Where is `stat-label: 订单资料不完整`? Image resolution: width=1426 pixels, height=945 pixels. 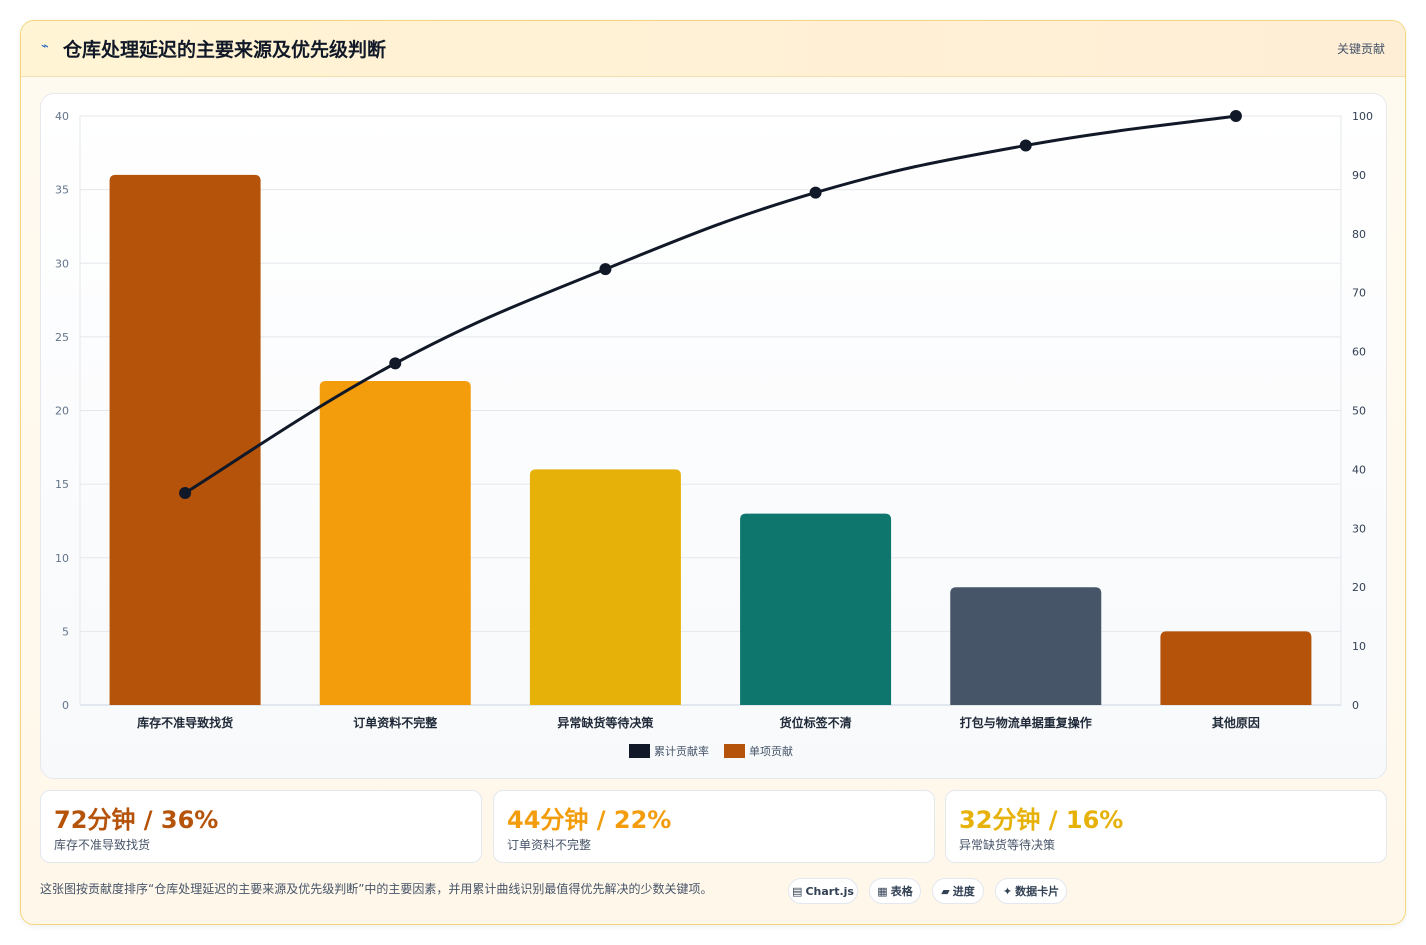
stat-label: 订单资料不完整 is located at coordinates (549, 845).